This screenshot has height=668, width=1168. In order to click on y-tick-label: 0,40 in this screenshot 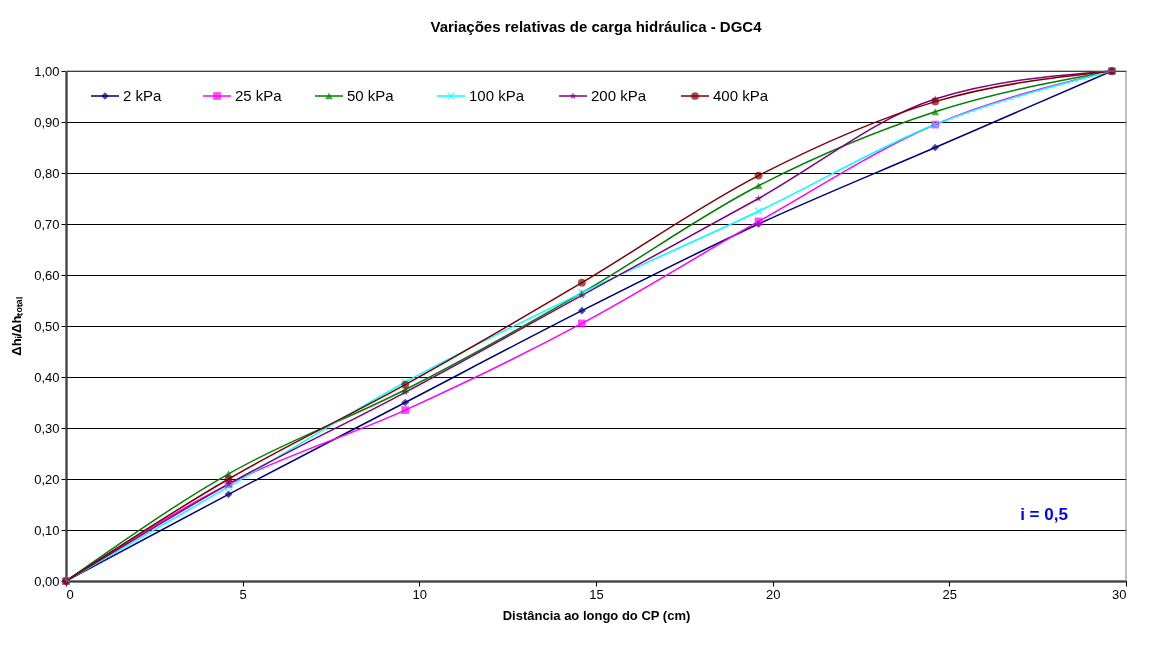, I will do `click(47, 377)`.